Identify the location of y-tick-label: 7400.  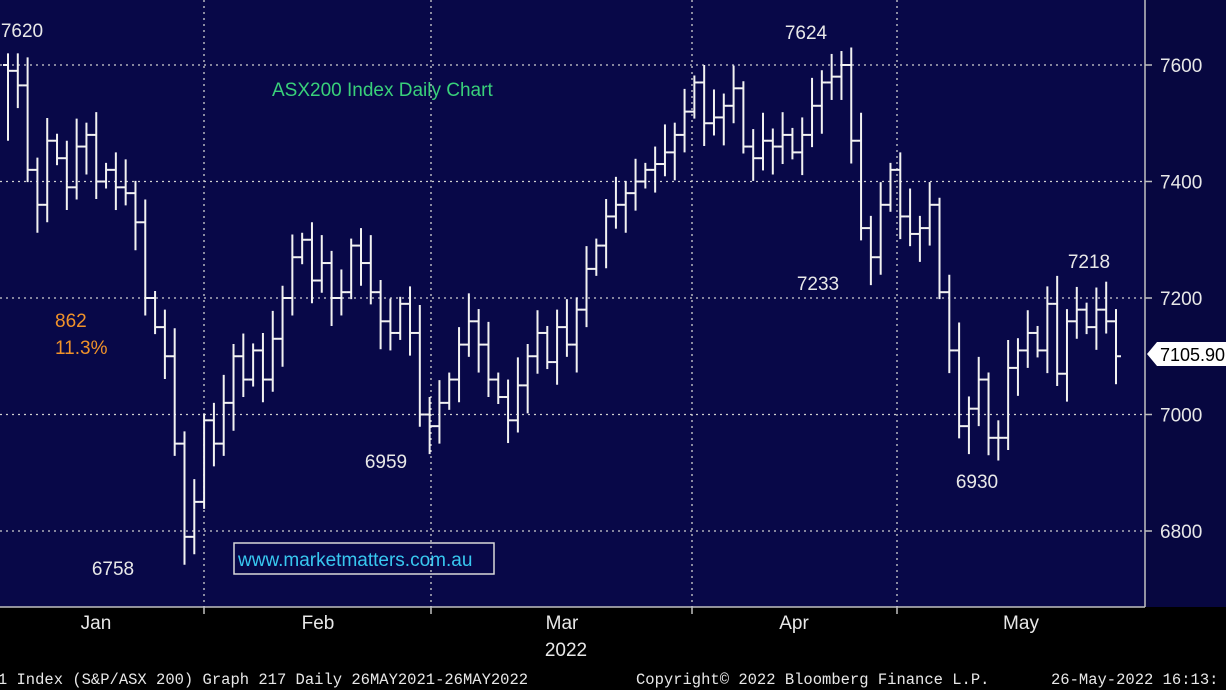
(1181, 183).